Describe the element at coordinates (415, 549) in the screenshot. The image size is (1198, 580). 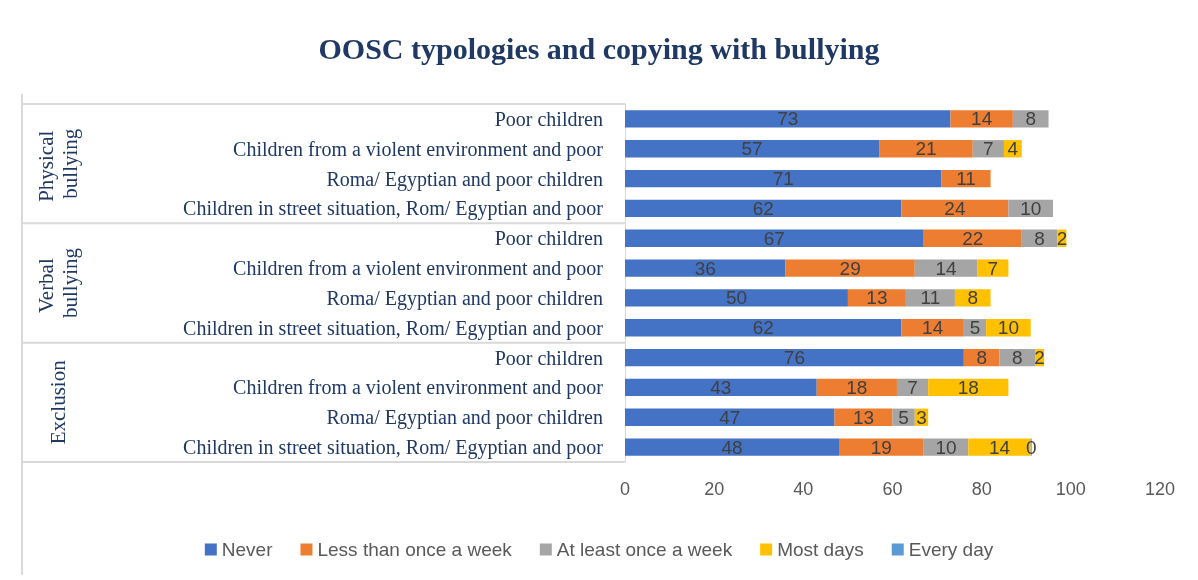
I see `legend-label: Less than once a week` at that location.